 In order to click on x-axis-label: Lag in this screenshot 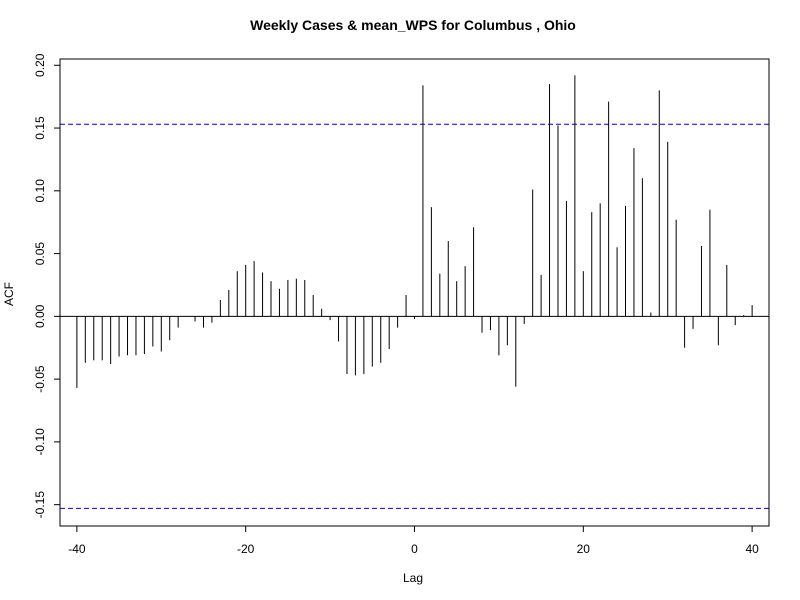, I will do `click(413, 578)`.